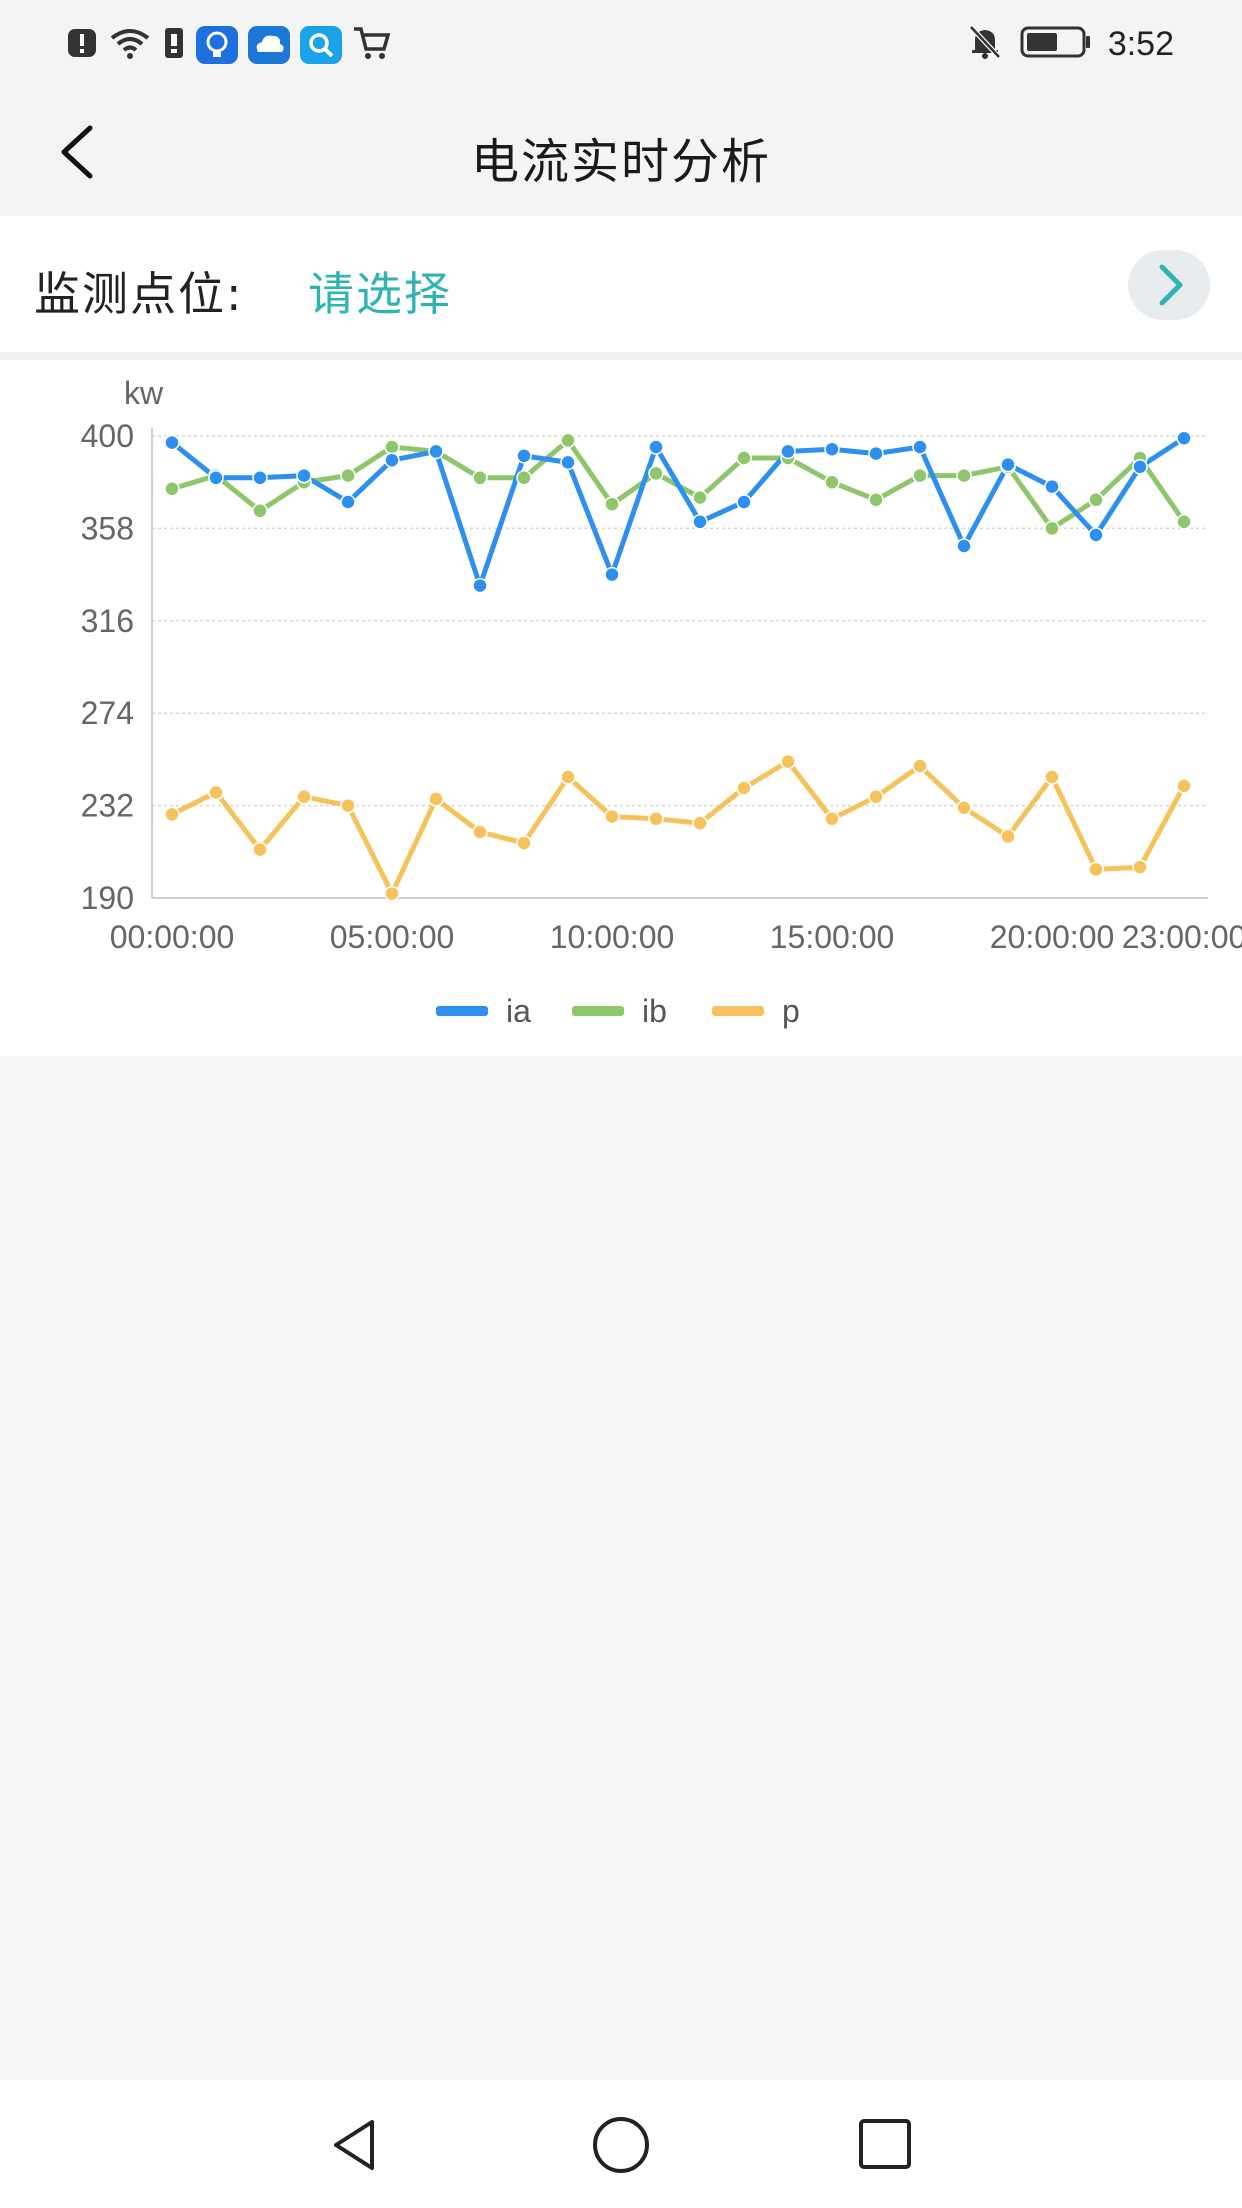 This screenshot has height=2208, width=1242. What do you see at coordinates (392, 937) in the screenshot?
I see `x-tick-label: 05:00:00` at bounding box center [392, 937].